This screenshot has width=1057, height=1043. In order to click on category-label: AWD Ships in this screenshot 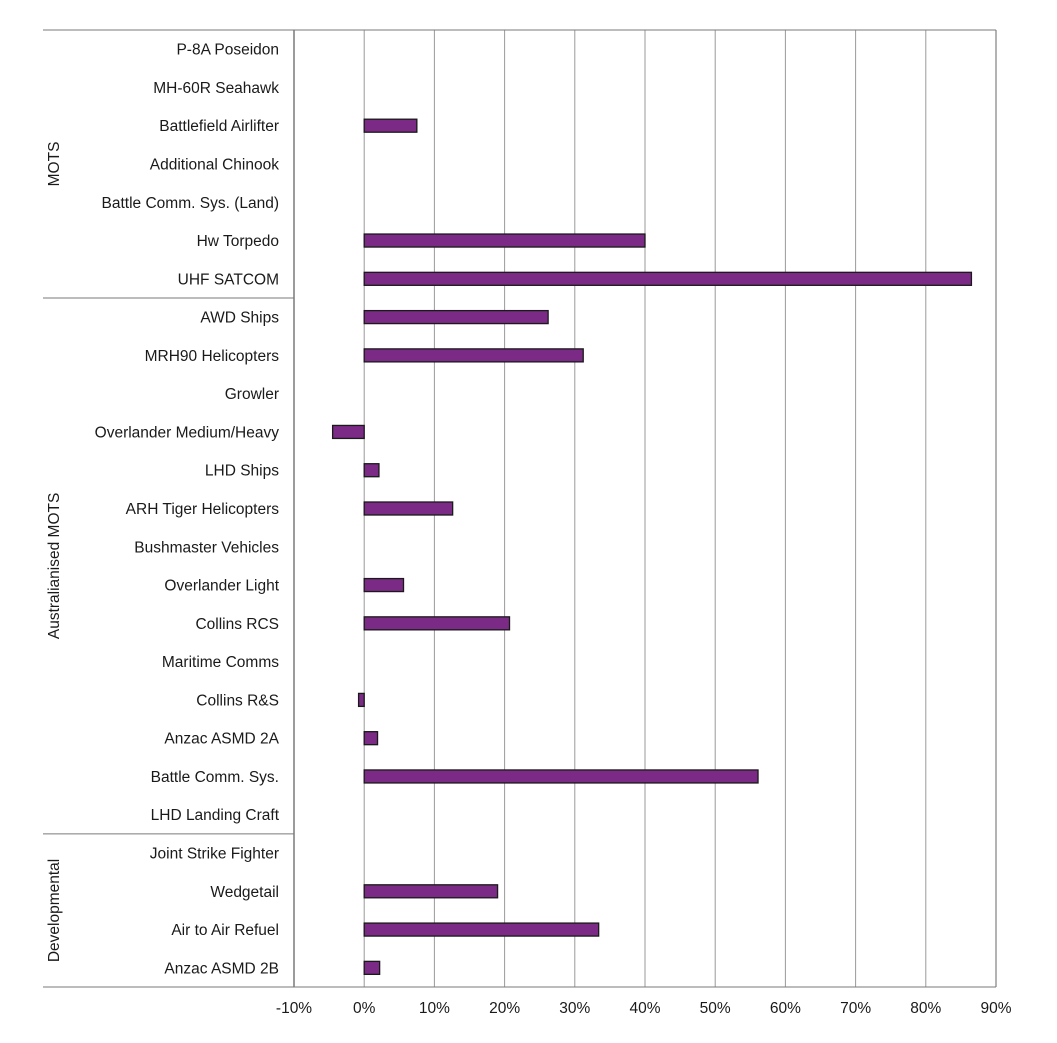, I will do `click(239, 318)`.